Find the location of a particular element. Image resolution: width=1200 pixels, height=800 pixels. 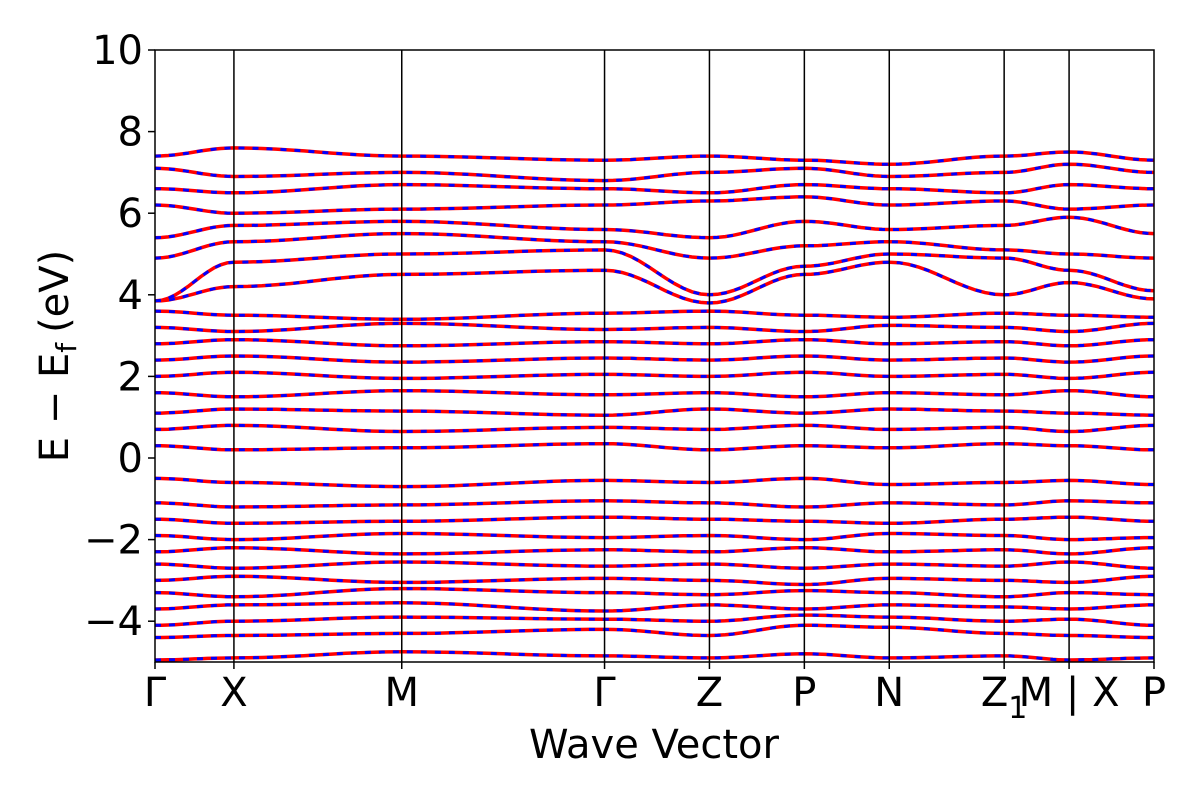

x-tick-label-1: X is located at coordinates (233, 693).